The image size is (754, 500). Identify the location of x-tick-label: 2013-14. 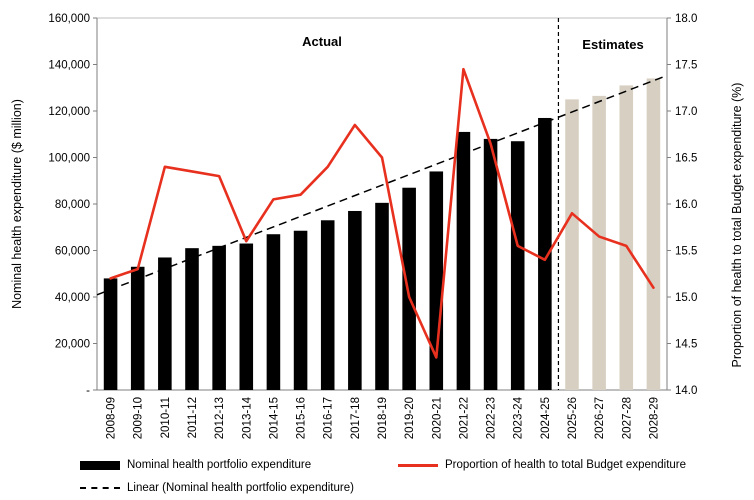
(247, 417).